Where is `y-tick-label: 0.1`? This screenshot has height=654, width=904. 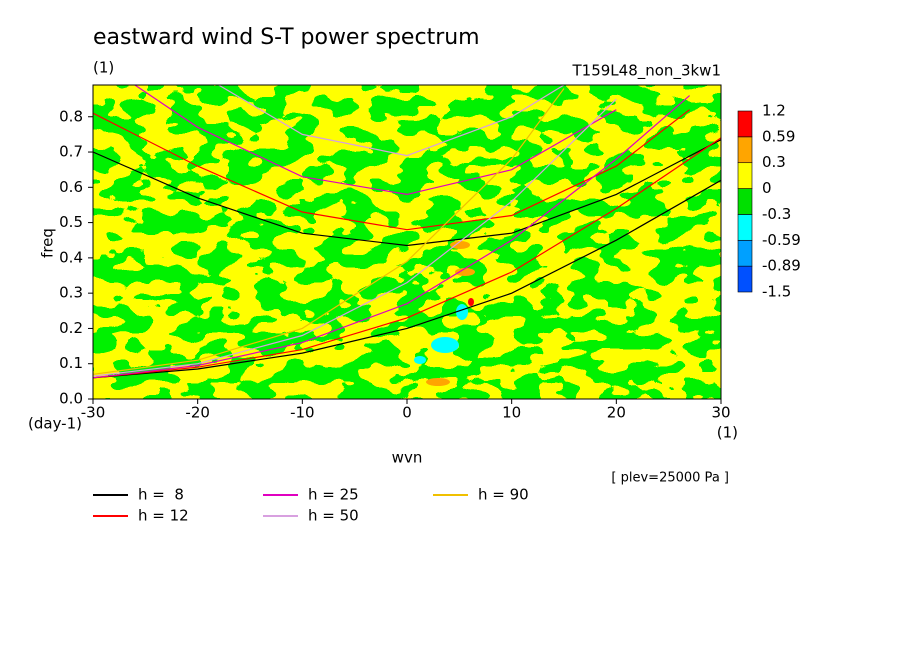 y-tick-label: 0.1 is located at coordinates (71, 363).